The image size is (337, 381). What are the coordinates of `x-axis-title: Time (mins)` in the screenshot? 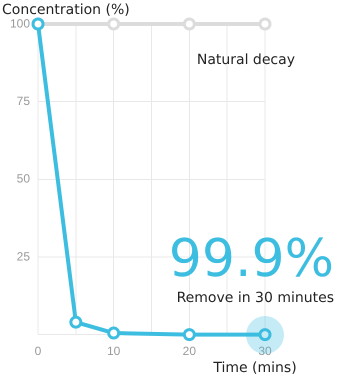 It's located at (255, 368).